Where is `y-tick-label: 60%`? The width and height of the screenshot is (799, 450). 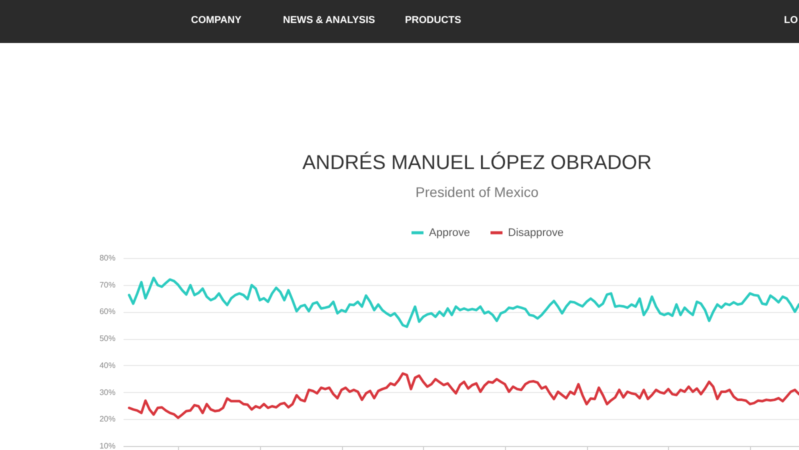
y-tick-label: 60% is located at coordinates (107, 311).